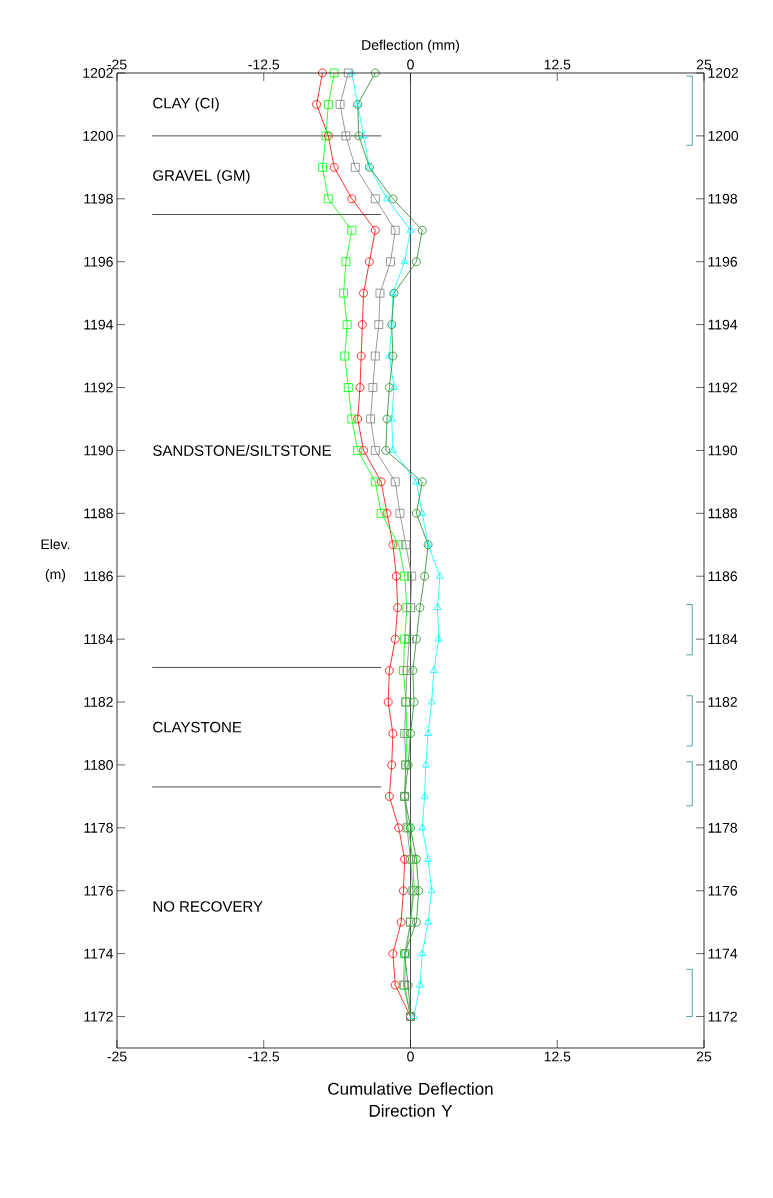  I want to click on annotation: NO RECOVERY, so click(208, 906).